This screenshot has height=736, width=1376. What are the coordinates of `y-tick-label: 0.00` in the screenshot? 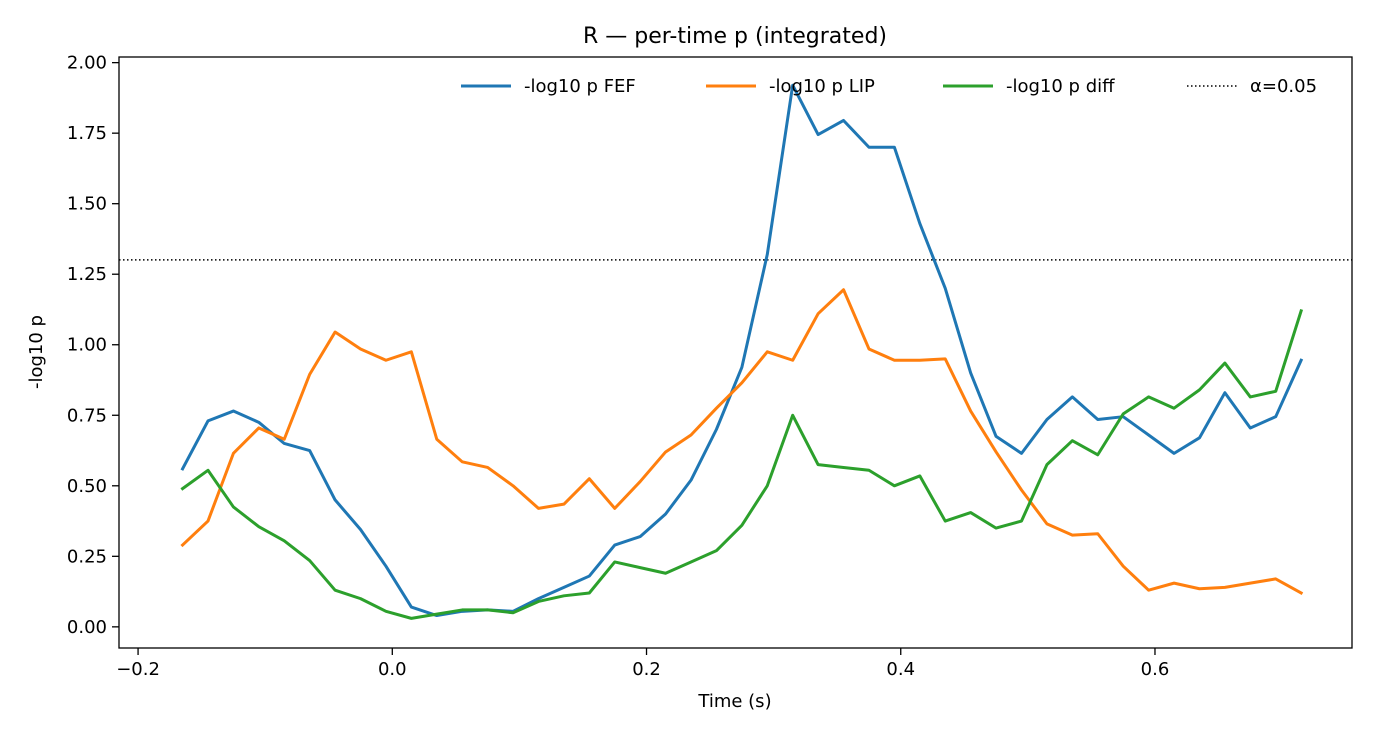 It's located at (87, 627).